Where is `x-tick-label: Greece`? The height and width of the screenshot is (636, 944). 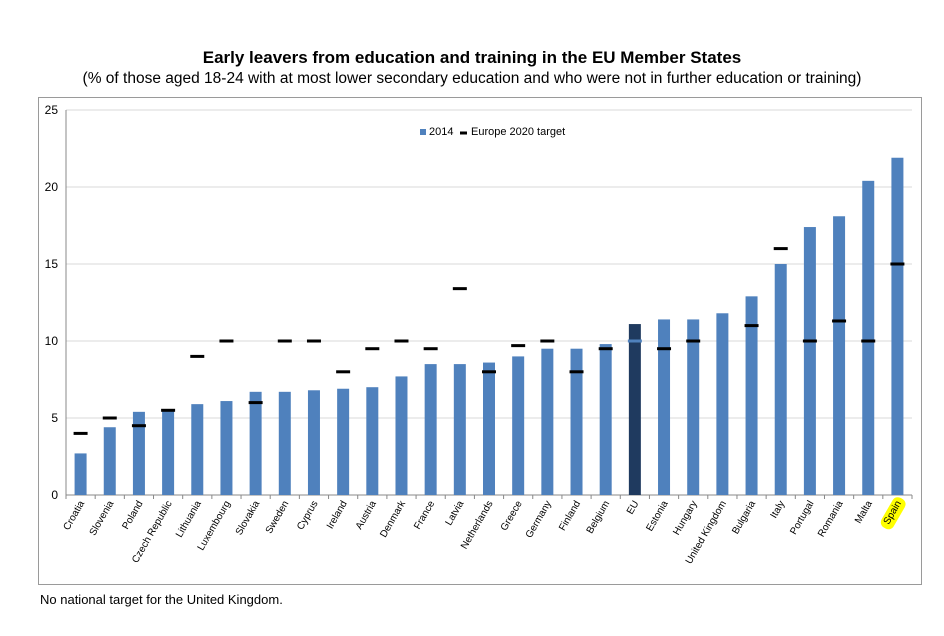 x-tick-label: Greece is located at coordinates (512, 516).